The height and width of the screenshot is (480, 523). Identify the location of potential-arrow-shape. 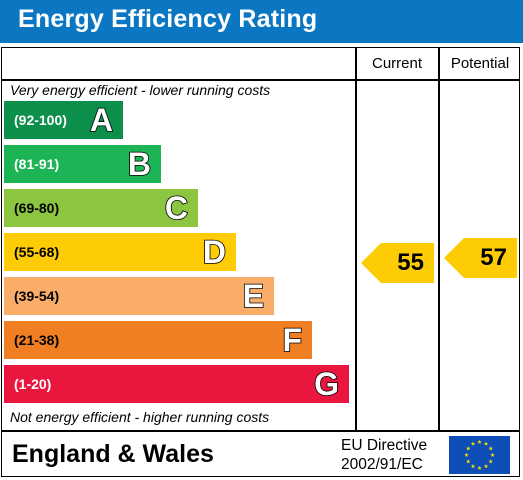
(480, 258).